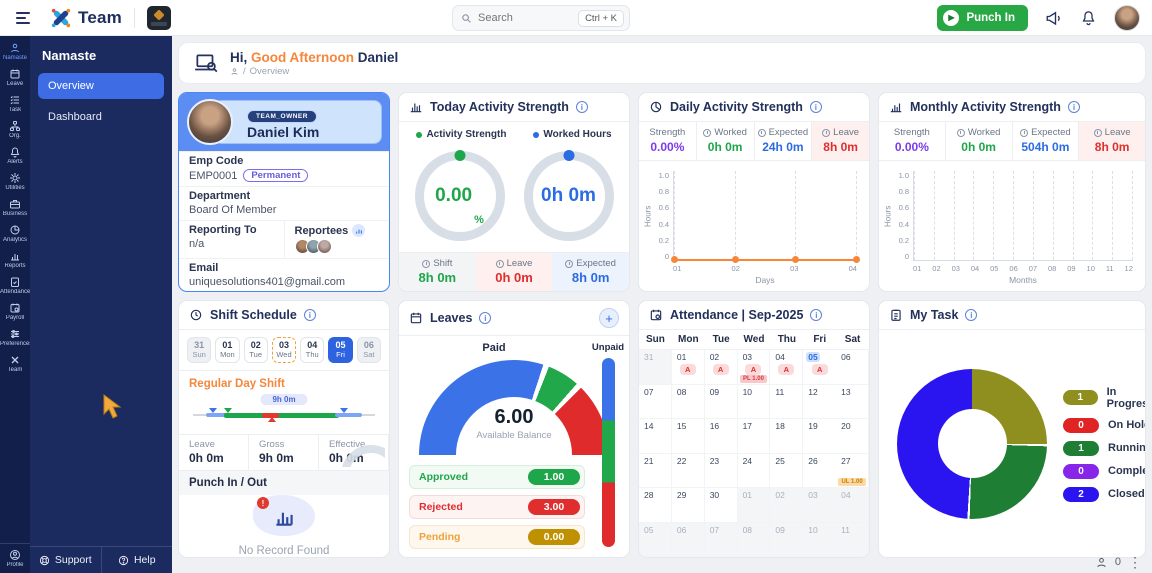 The image size is (1152, 573). I want to click on calendar-day-cell: 04, so click(852, 505).